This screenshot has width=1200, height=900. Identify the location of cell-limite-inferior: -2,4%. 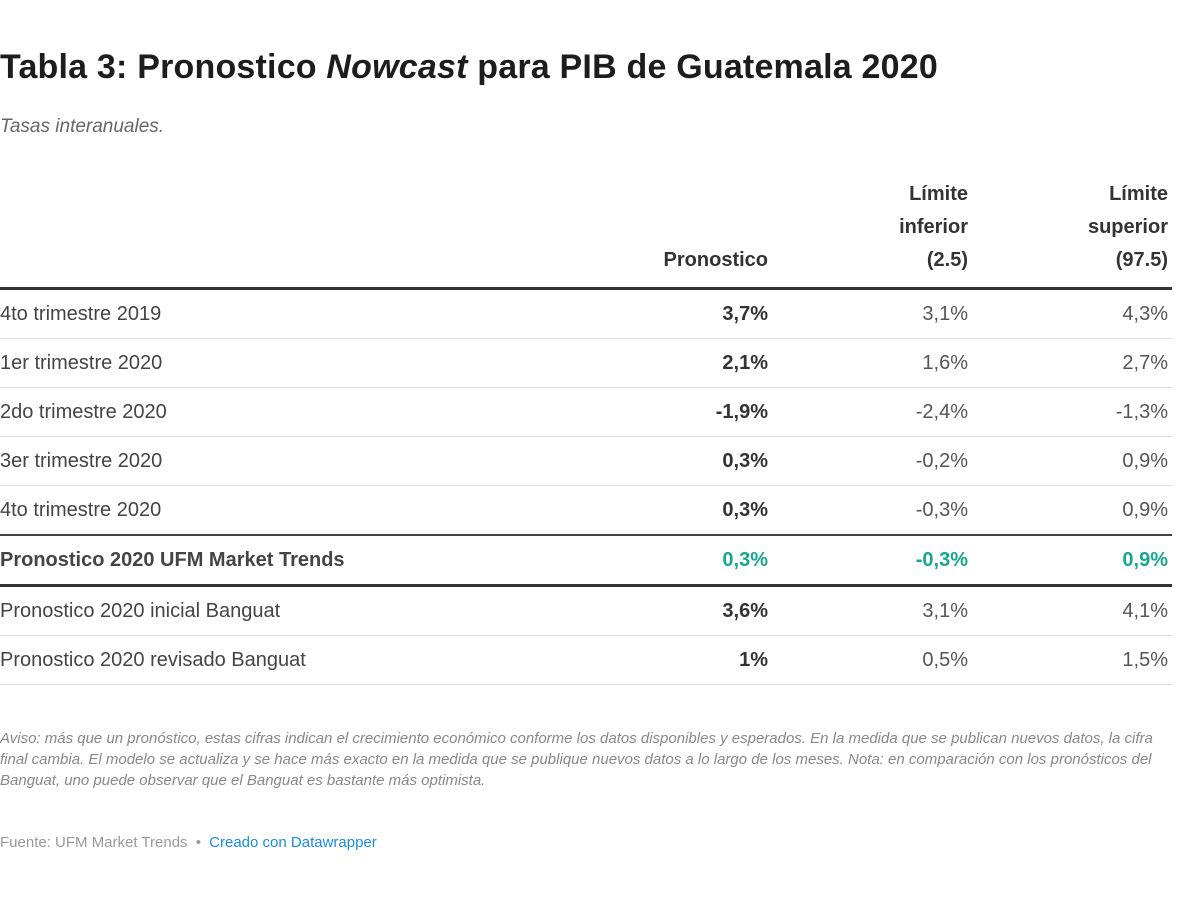
(872, 412).